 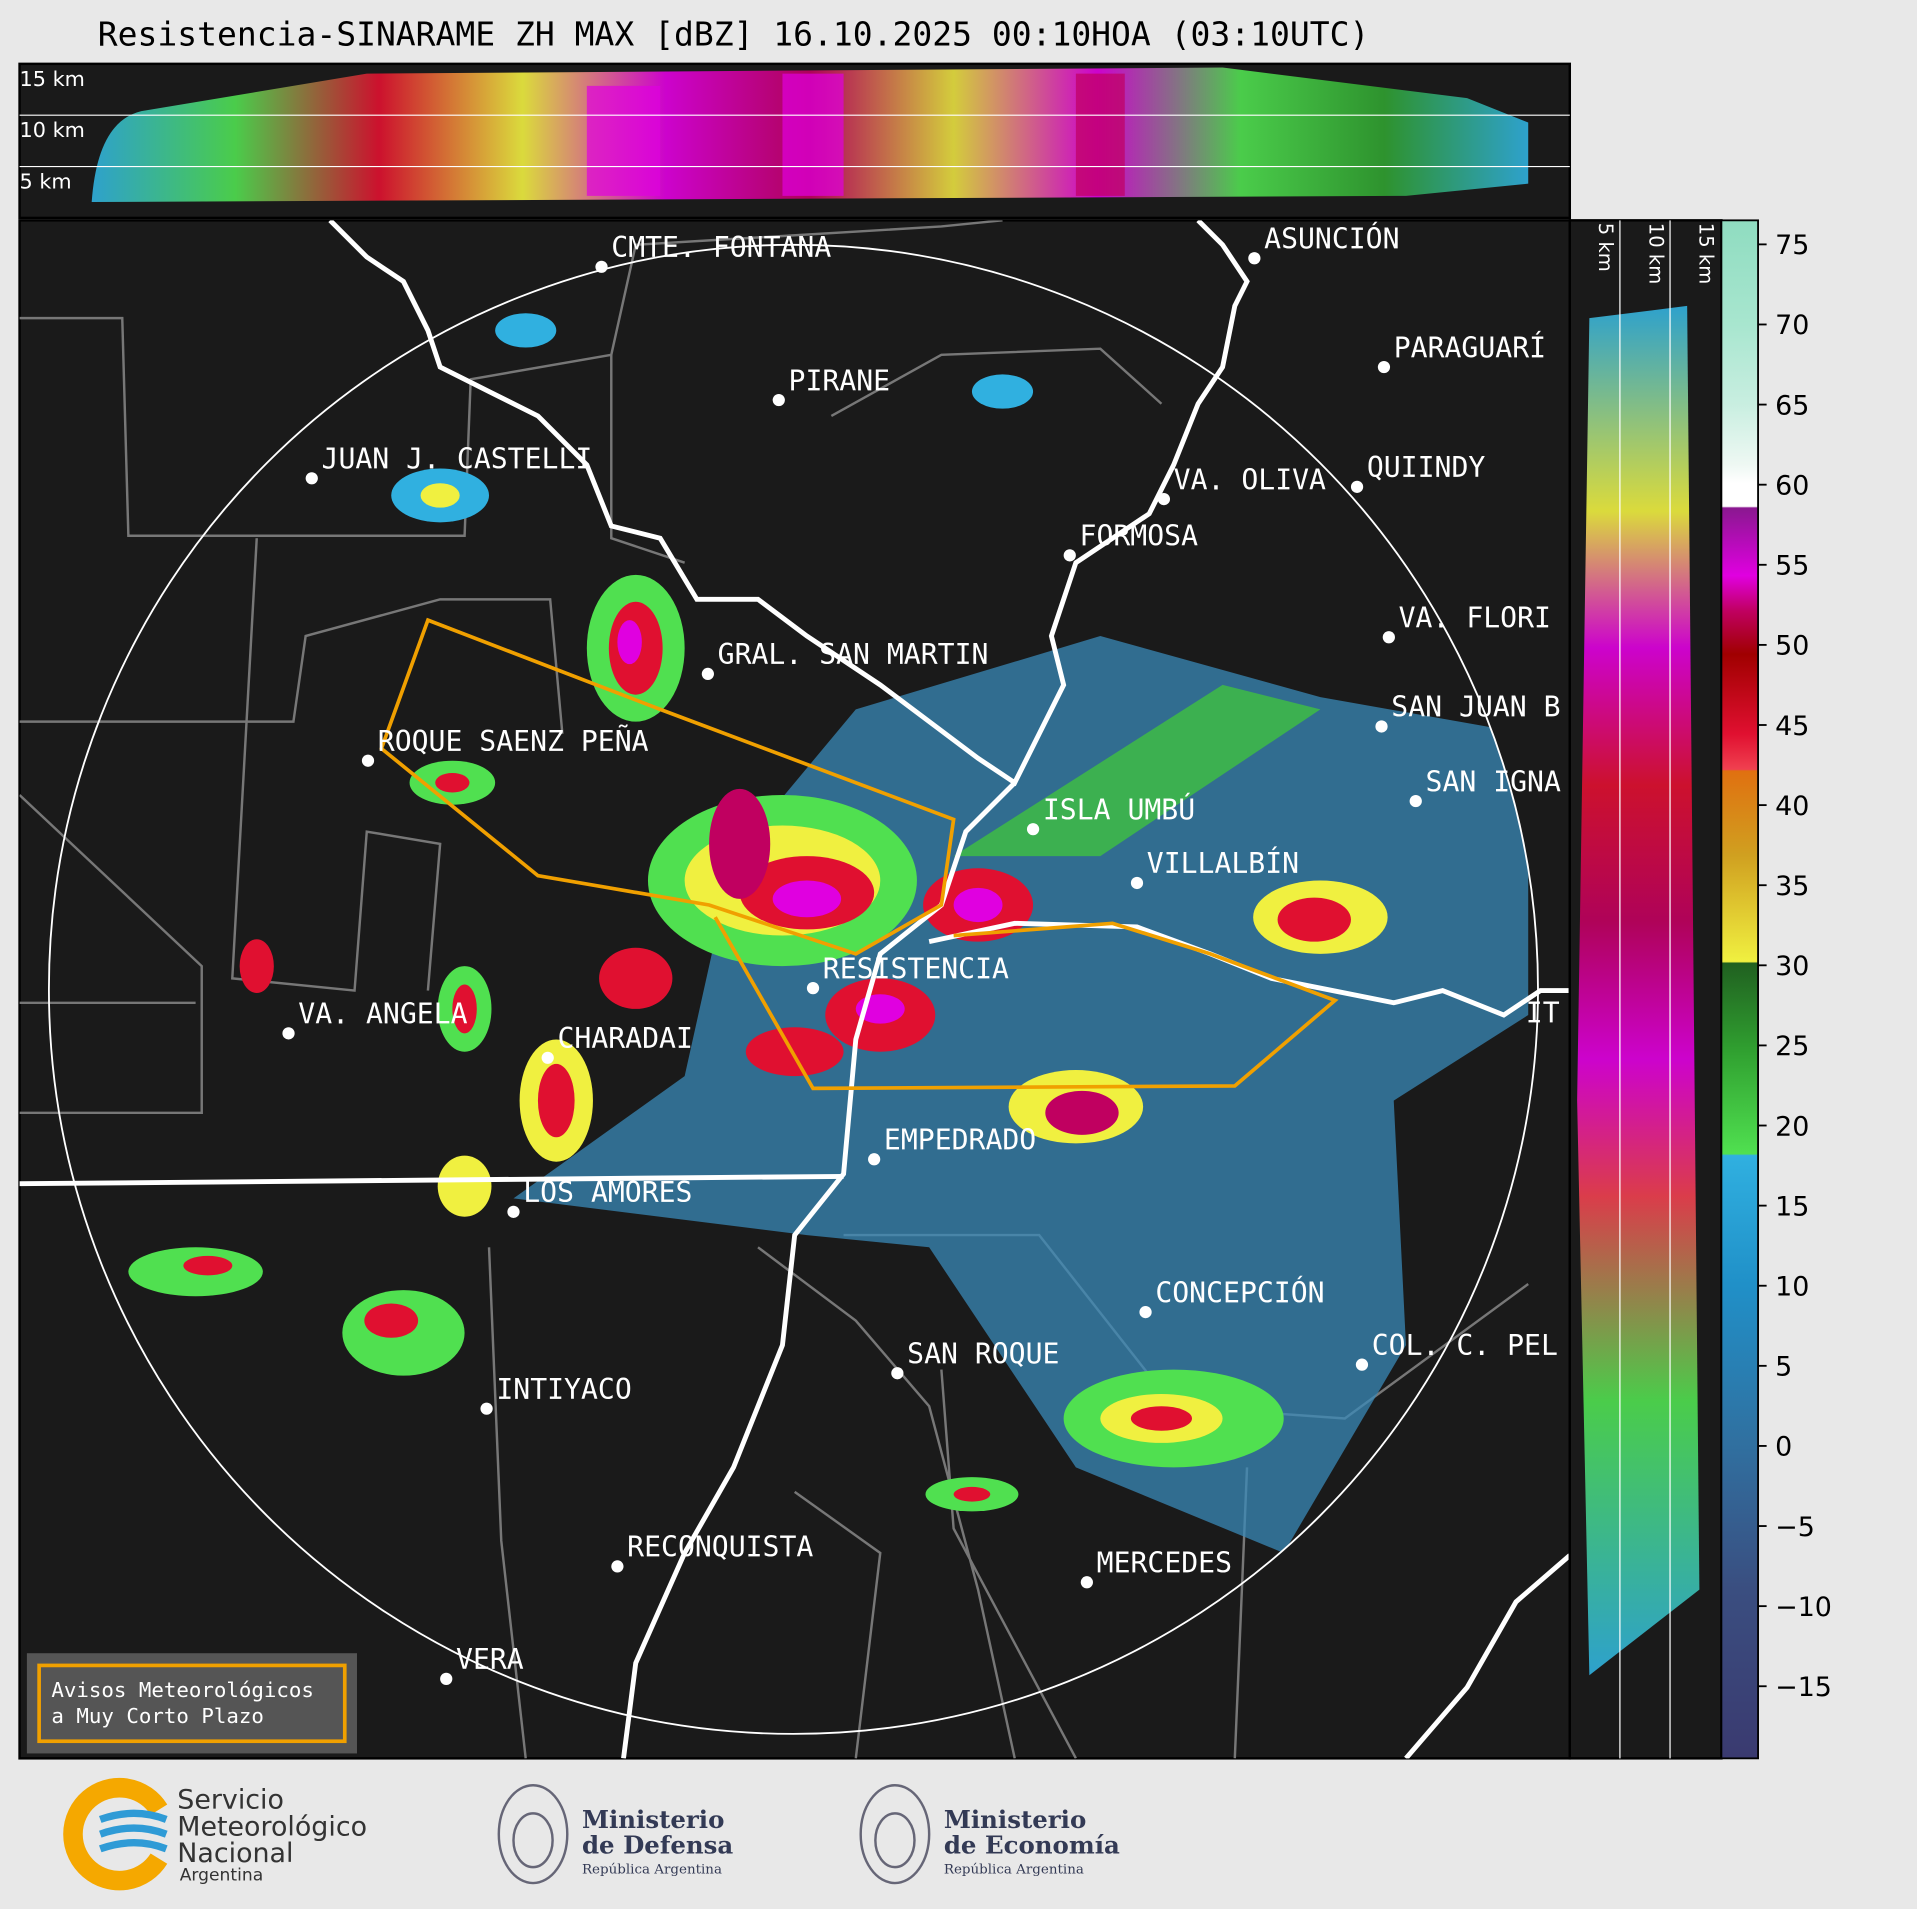 What do you see at coordinates (1739, 989) in the screenshot?
I see `colorbar` at bounding box center [1739, 989].